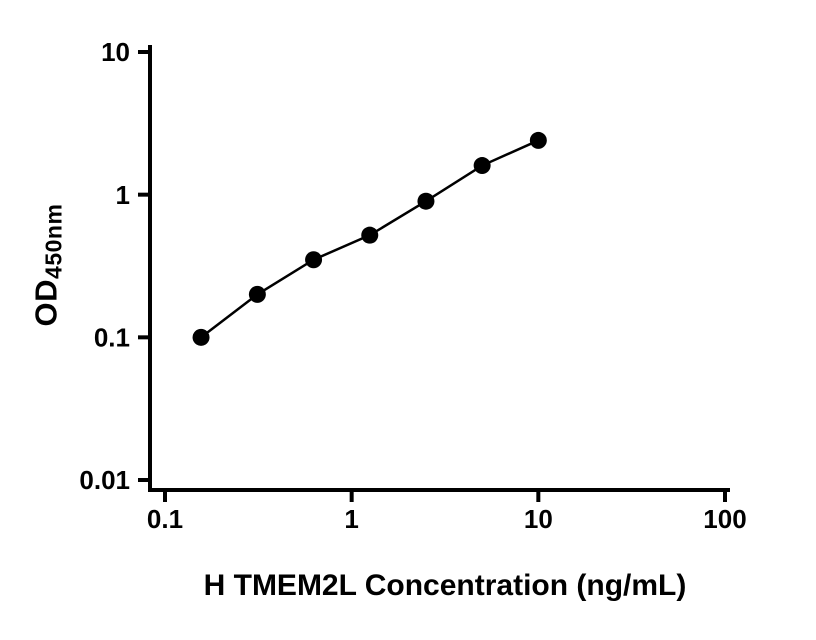 Image resolution: width=816 pixels, height=640 pixels. I want to click on x-tick-label: 10, so click(538, 519).